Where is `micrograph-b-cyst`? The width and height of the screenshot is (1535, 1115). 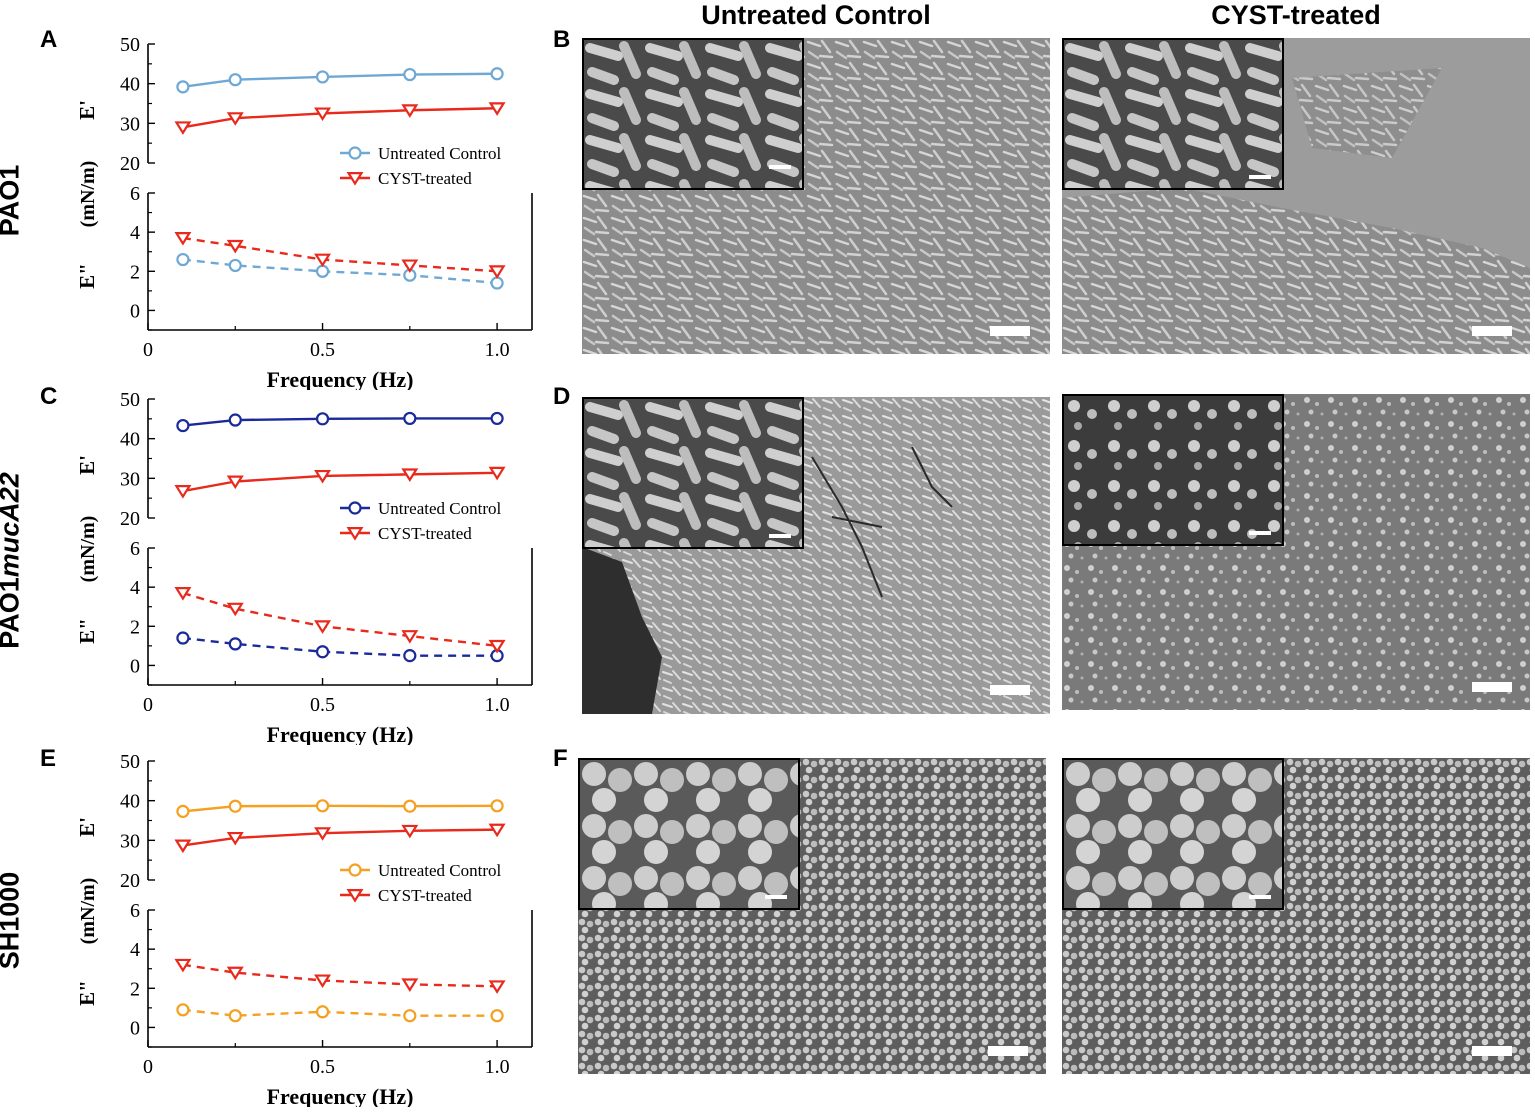
micrograph-b-cyst is located at coordinates (1296, 196).